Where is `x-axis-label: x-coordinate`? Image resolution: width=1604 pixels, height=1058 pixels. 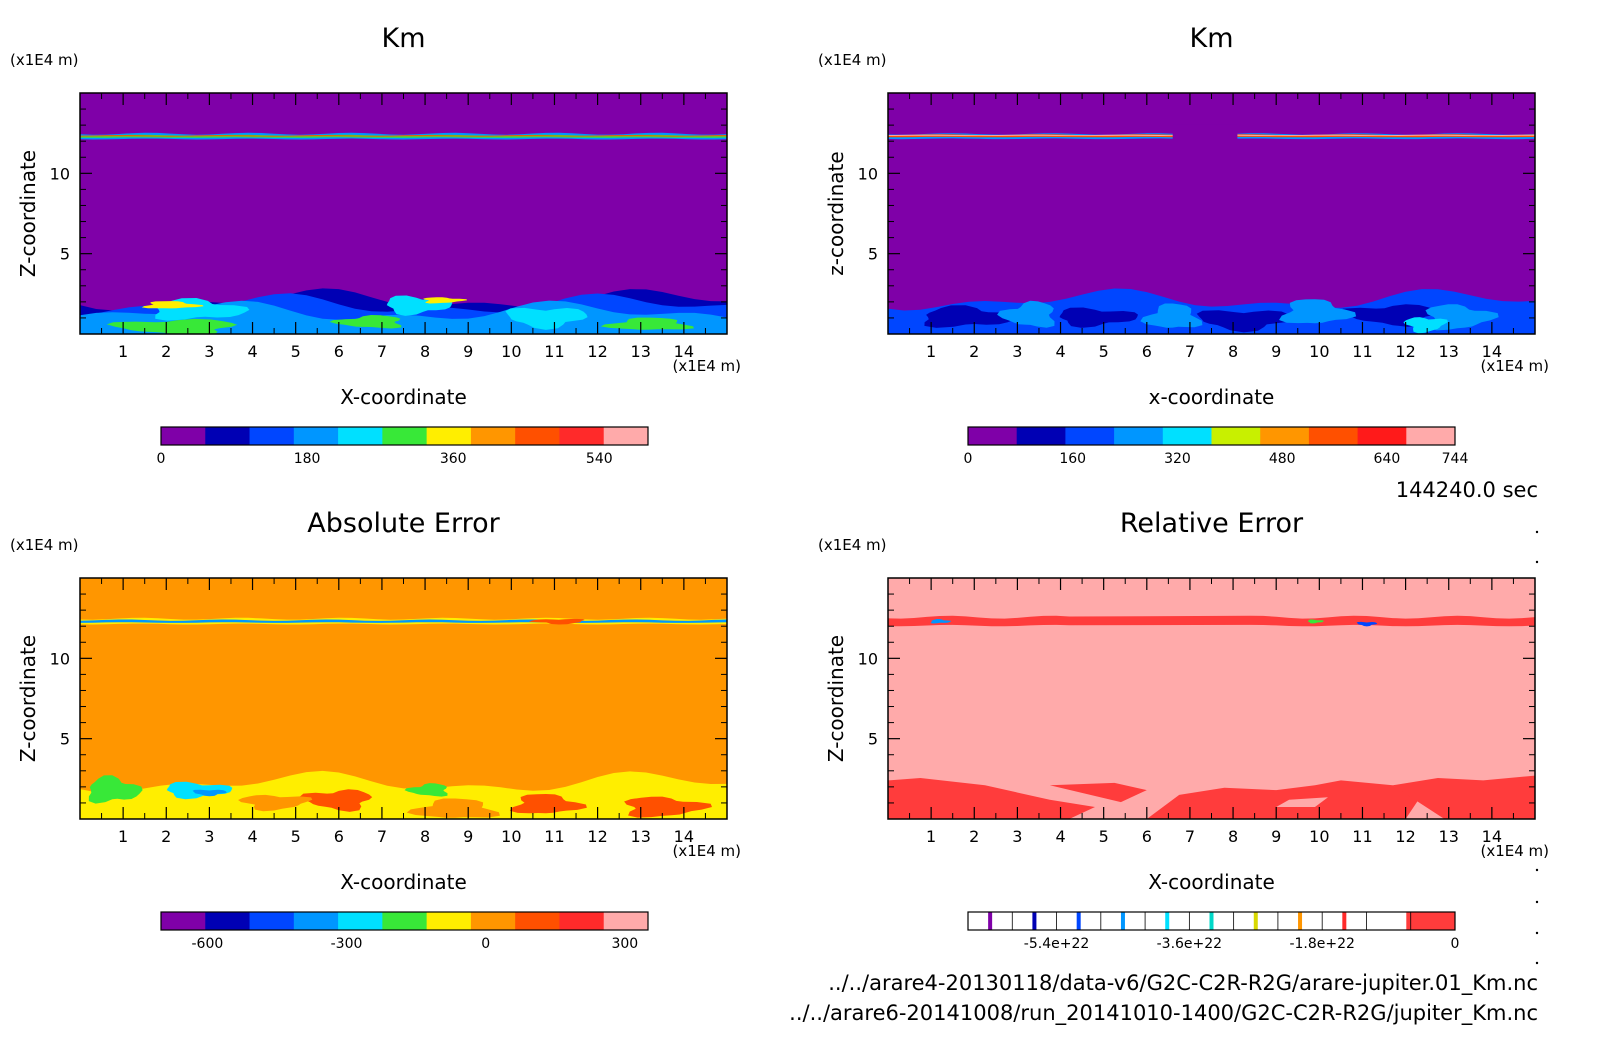 x-axis-label: x-coordinate is located at coordinates (1212, 397).